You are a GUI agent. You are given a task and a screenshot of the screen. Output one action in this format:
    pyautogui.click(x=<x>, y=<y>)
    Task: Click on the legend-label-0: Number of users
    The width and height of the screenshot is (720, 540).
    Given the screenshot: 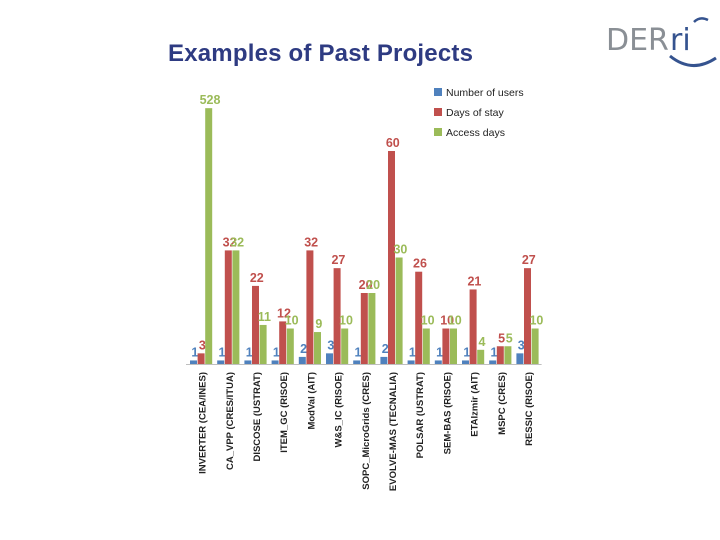 What is the action you would take?
    pyautogui.click(x=485, y=93)
    